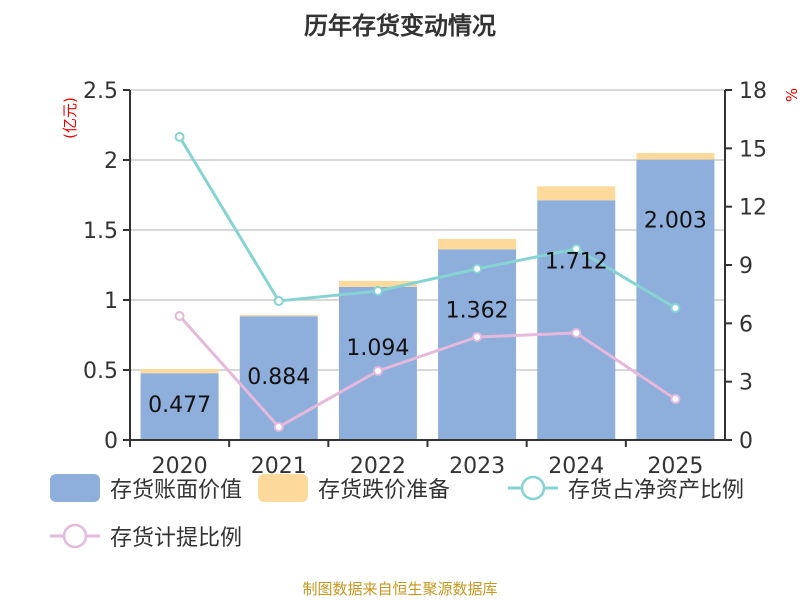 This screenshot has height=600, width=800. What do you see at coordinates (576, 466) in the screenshot?
I see `x-tick-label: 2024` at bounding box center [576, 466].